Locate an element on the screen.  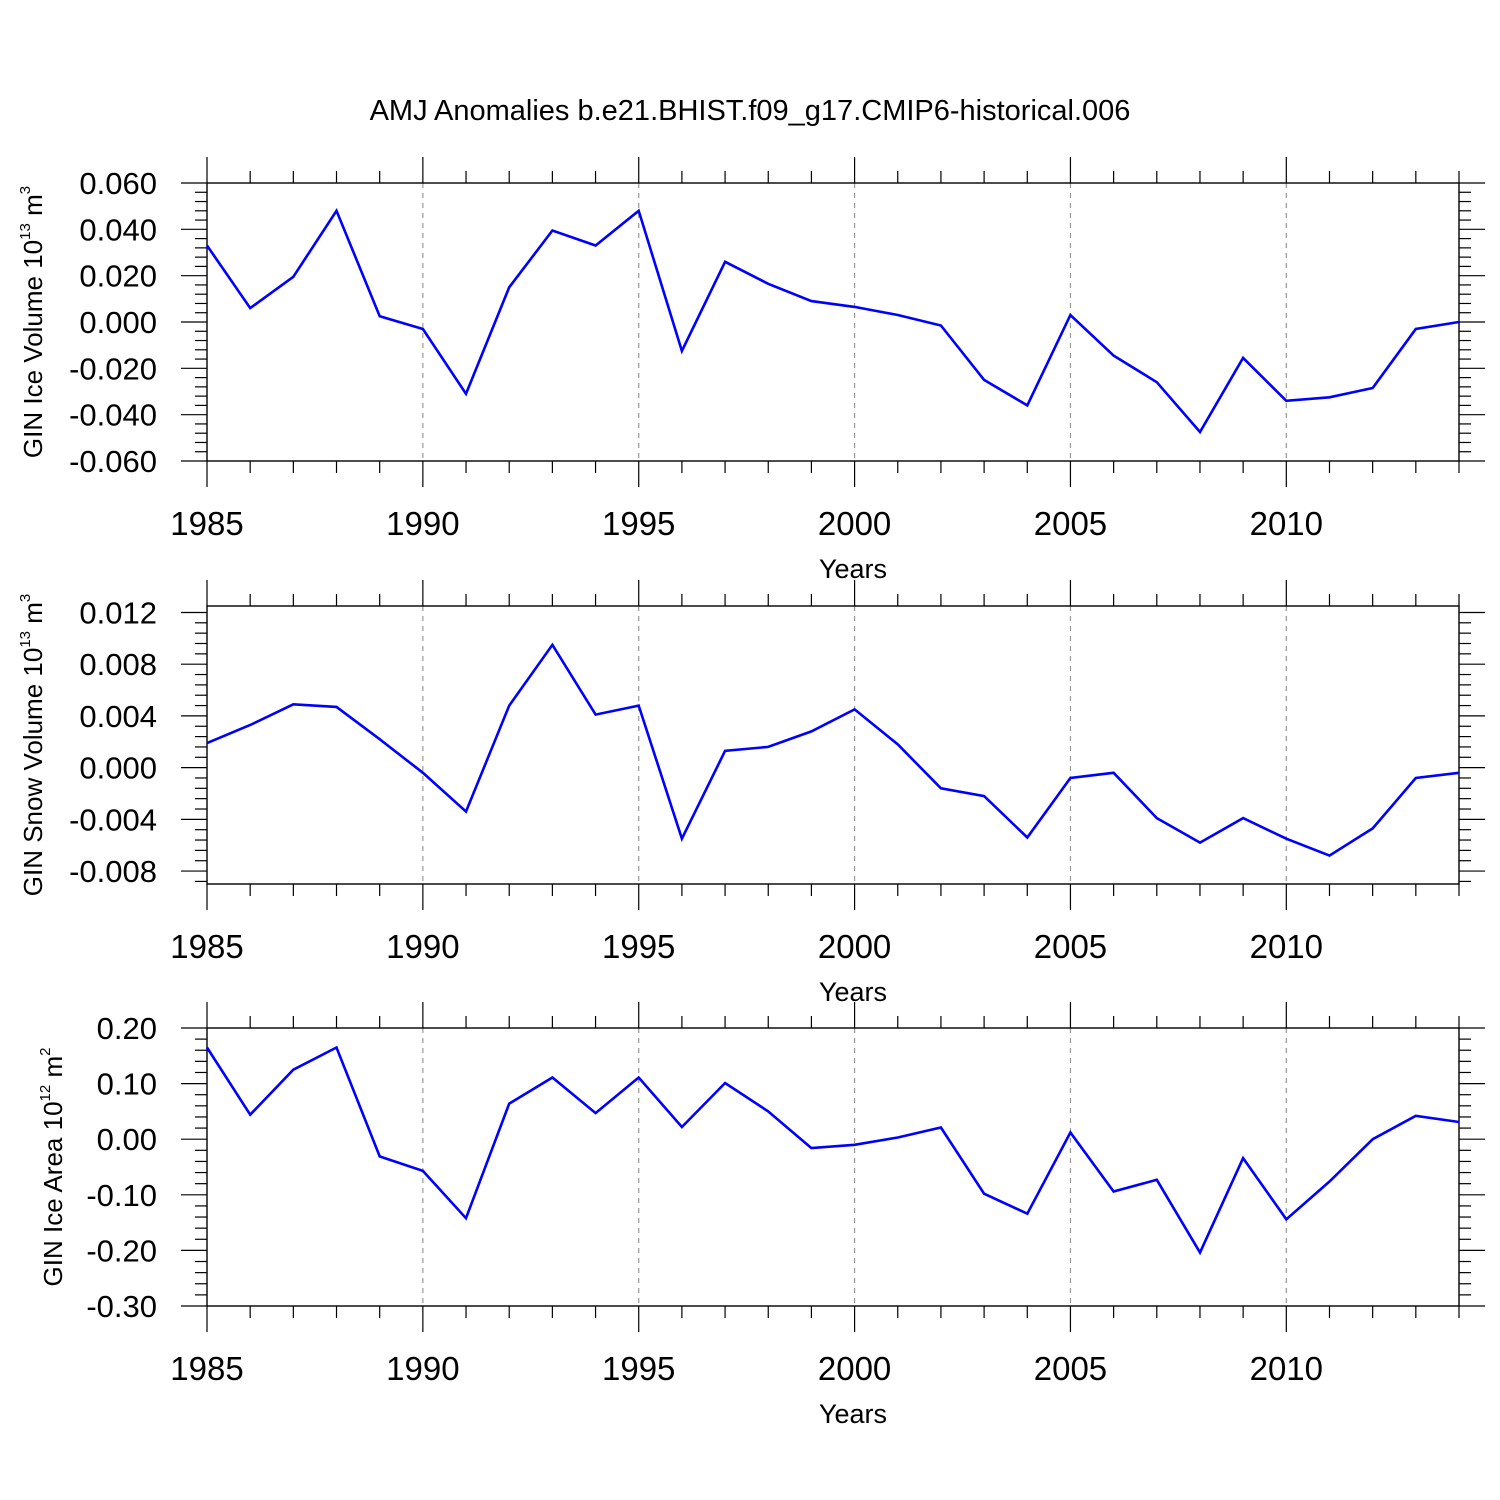
y-tick-label: -0.30 is located at coordinates (121, 1306).